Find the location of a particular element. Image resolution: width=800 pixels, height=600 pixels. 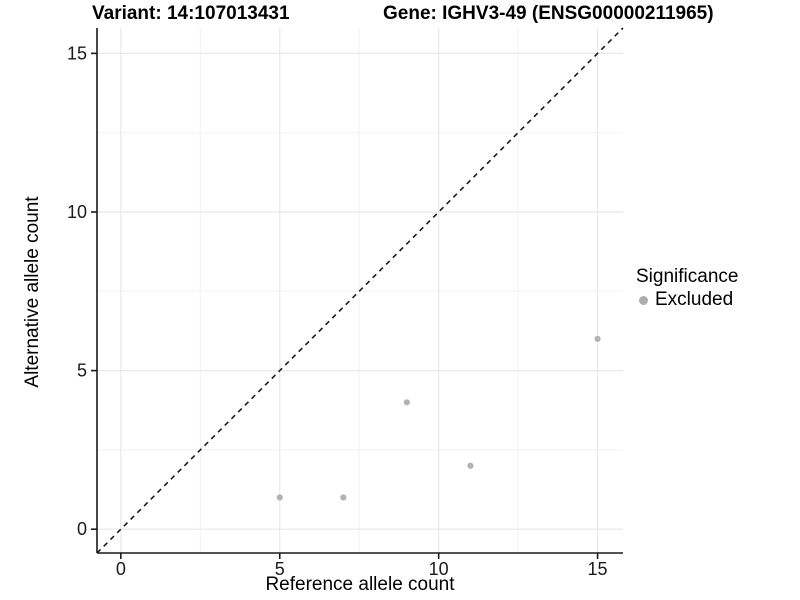

legend-entry-label: Excluded is located at coordinates (694, 299).